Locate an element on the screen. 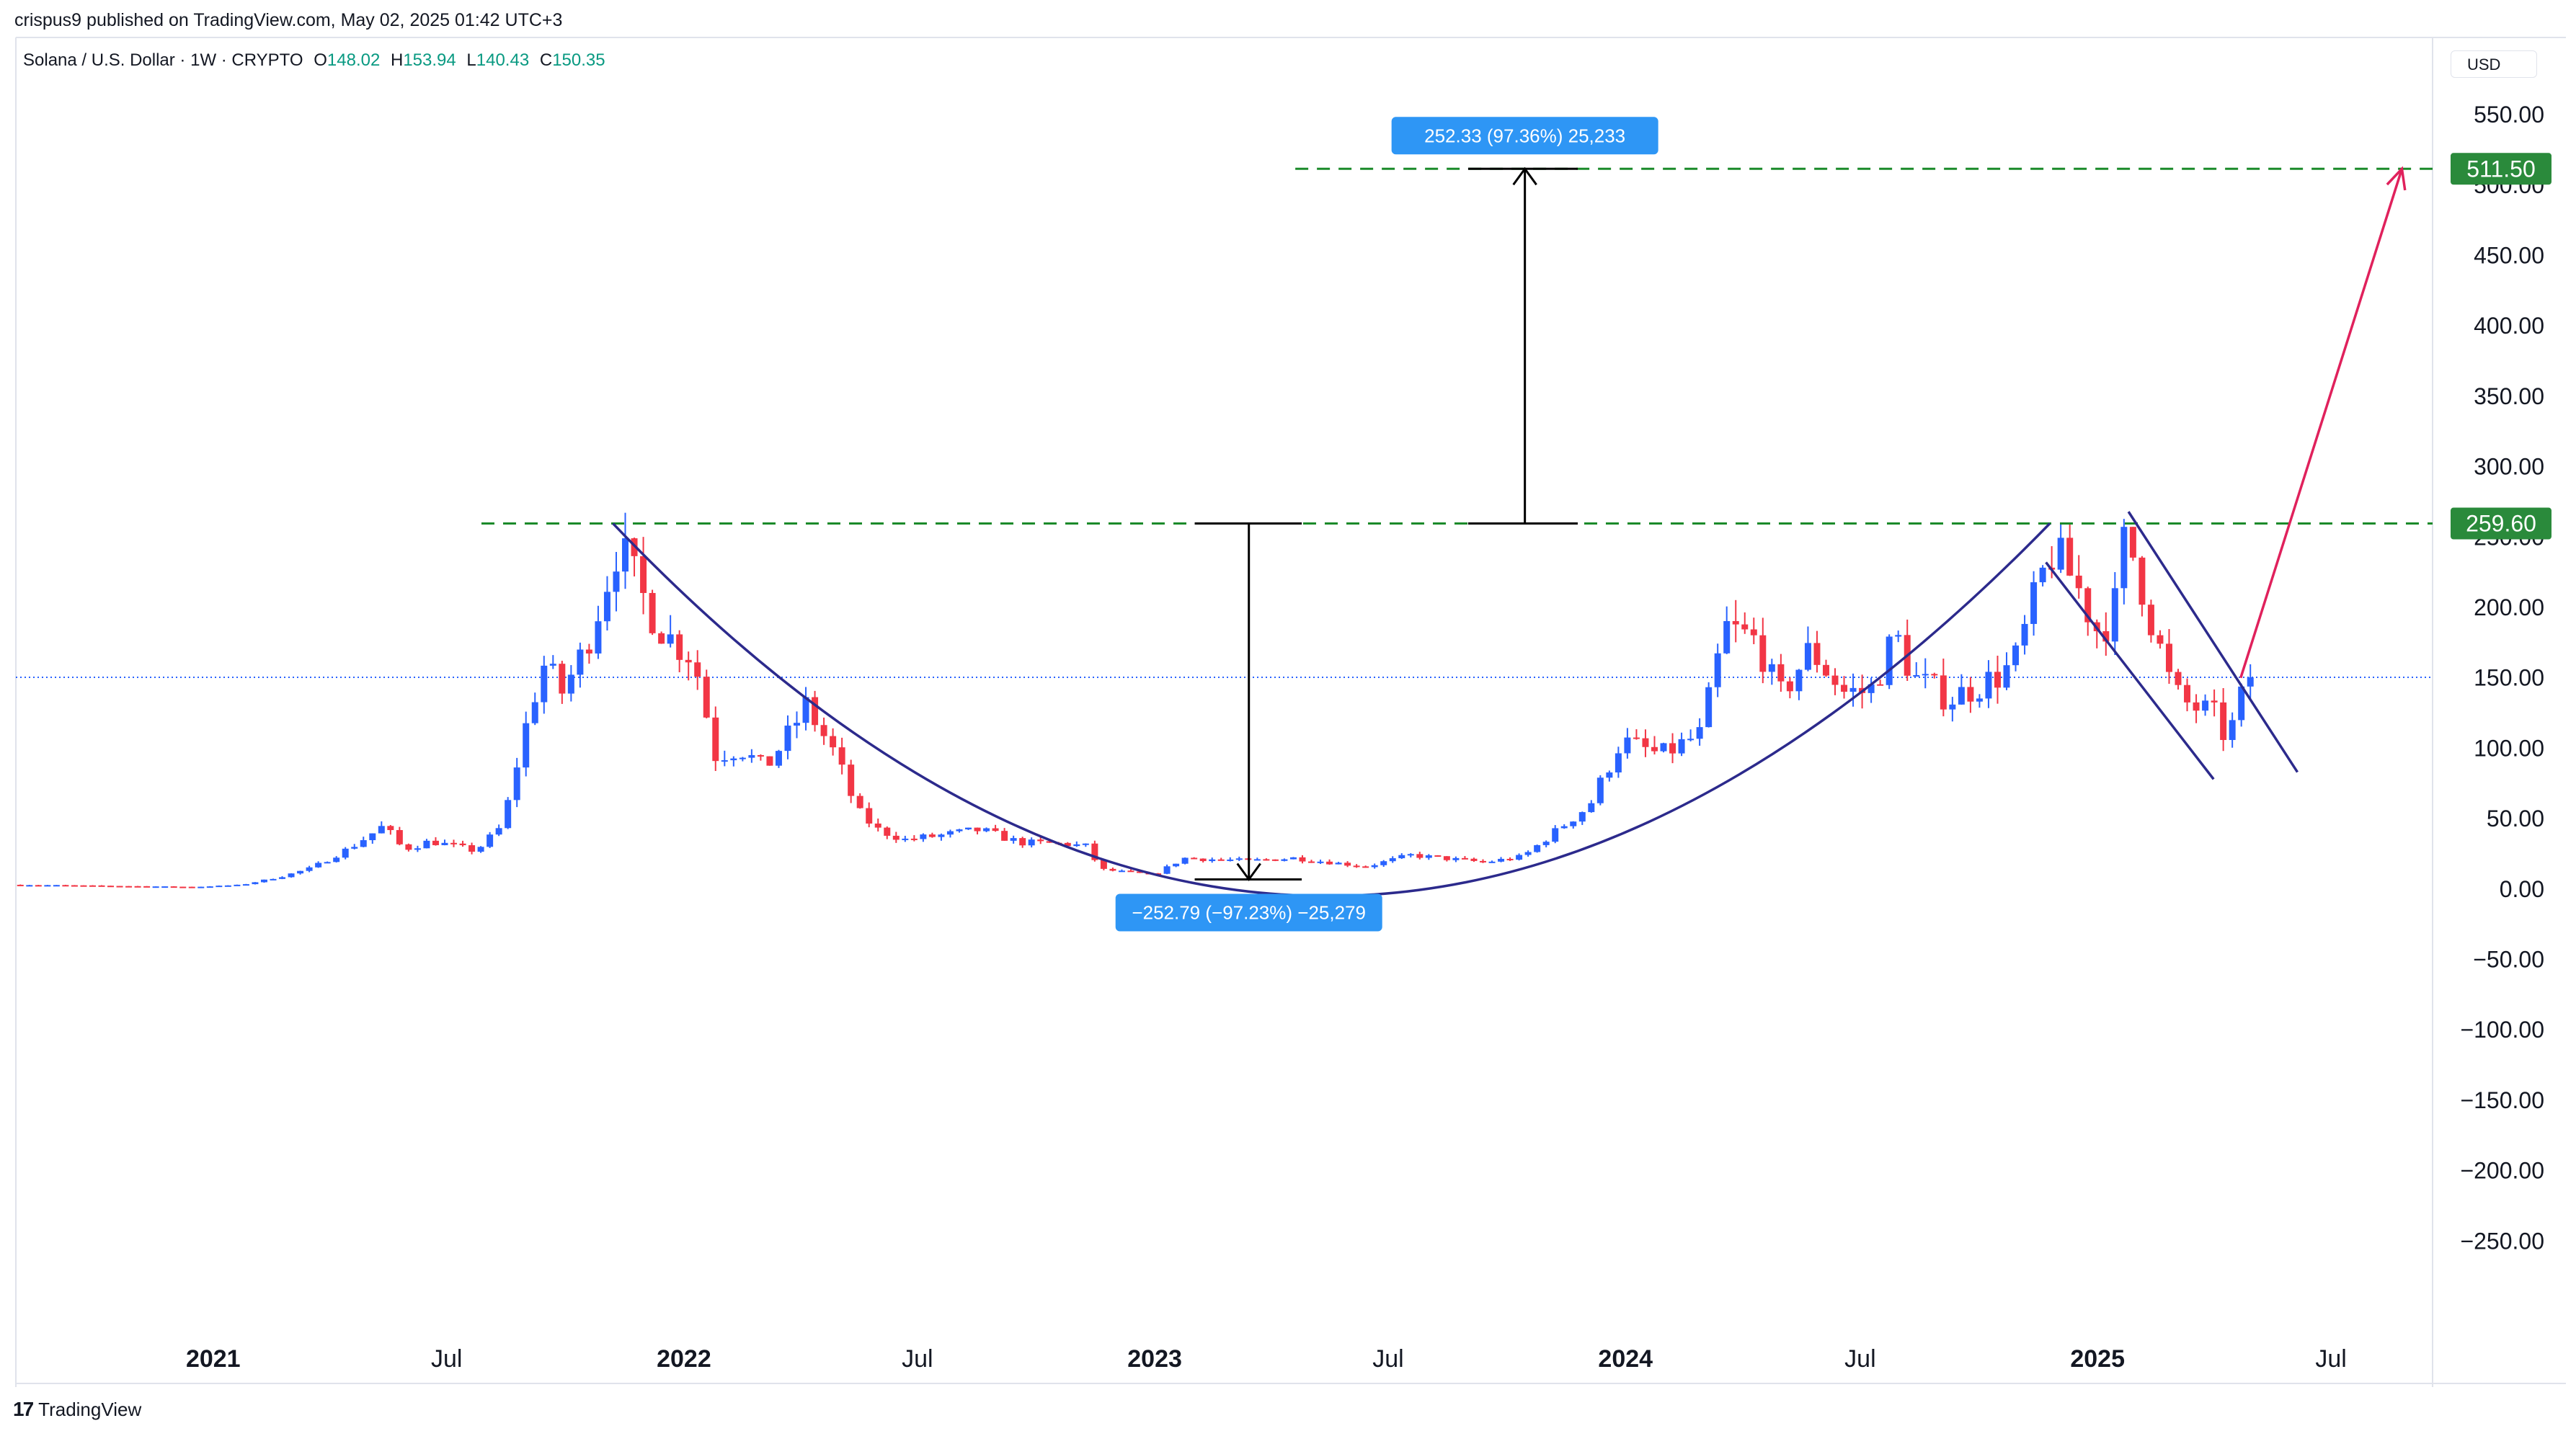  y-tick-label: 0.00 is located at coordinates (2522, 889).